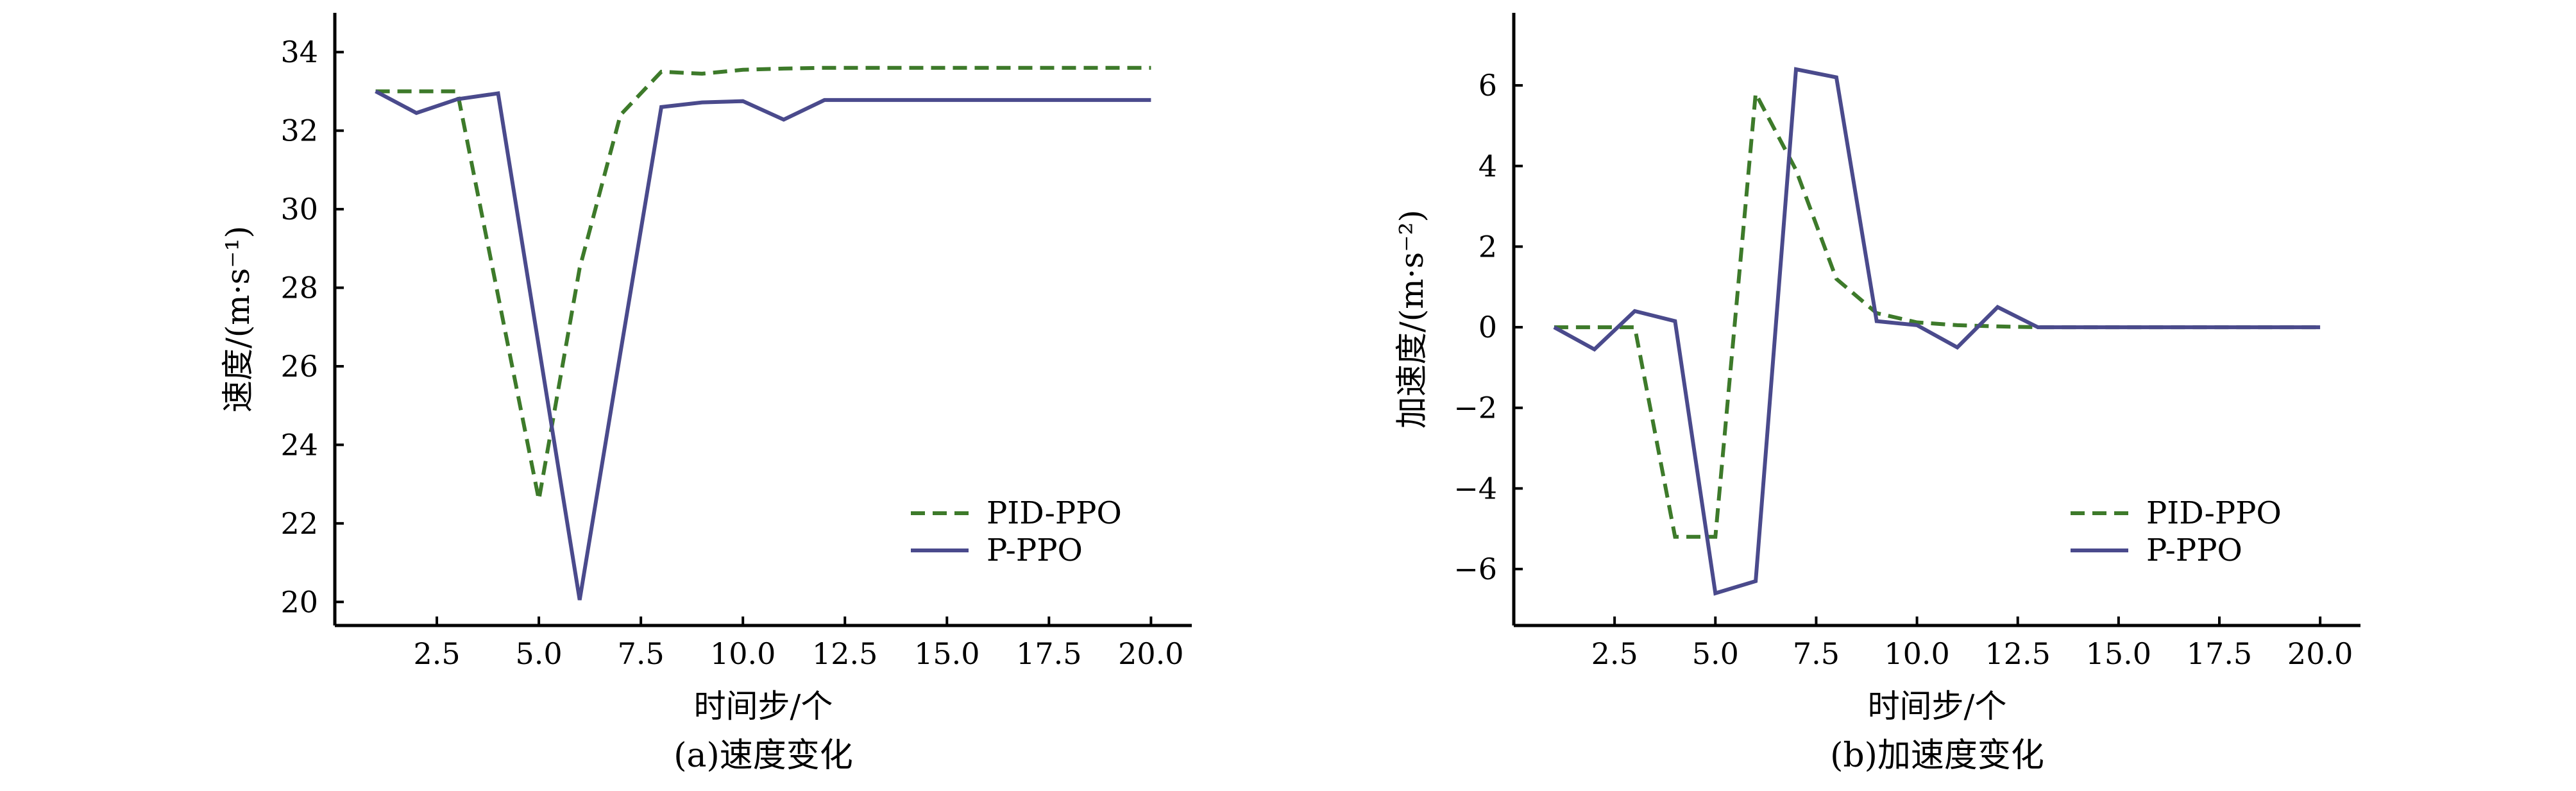 This screenshot has height=791, width=2576. Describe the element at coordinates (1475, 569) in the screenshot. I see `y-tick-label: −6` at that location.